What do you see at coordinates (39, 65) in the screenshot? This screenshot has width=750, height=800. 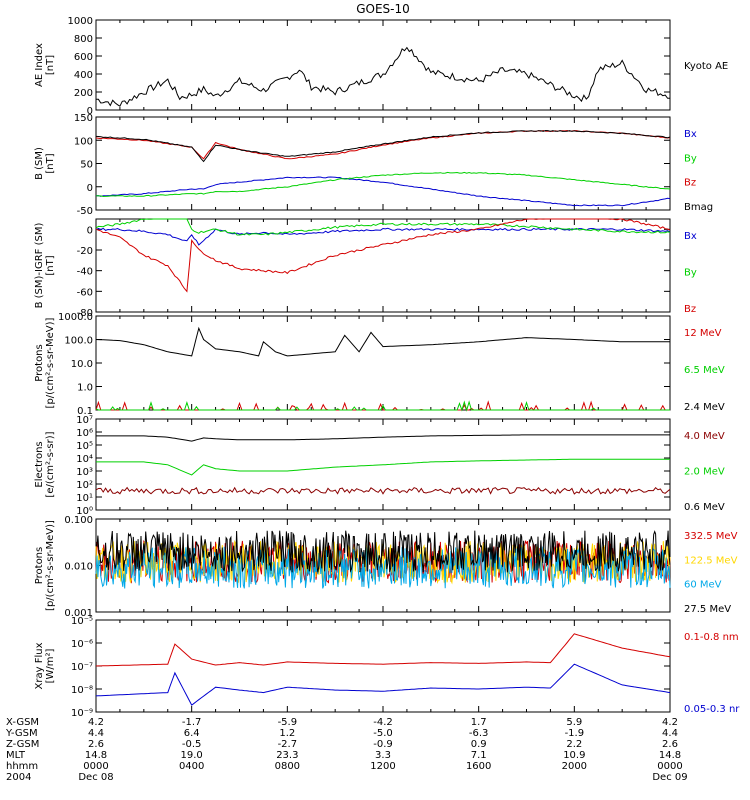 I see `y-axis-label: AE Index` at bounding box center [39, 65].